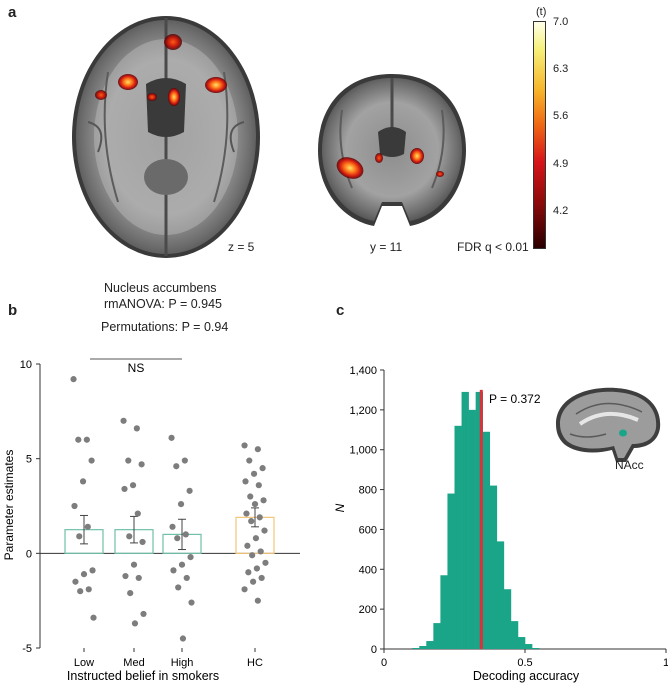 The height and width of the screenshot is (685, 668). Describe the element at coordinates (524, 663) in the screenshot. I see `chart-c-xtick-label-1: 0.5` at that location.